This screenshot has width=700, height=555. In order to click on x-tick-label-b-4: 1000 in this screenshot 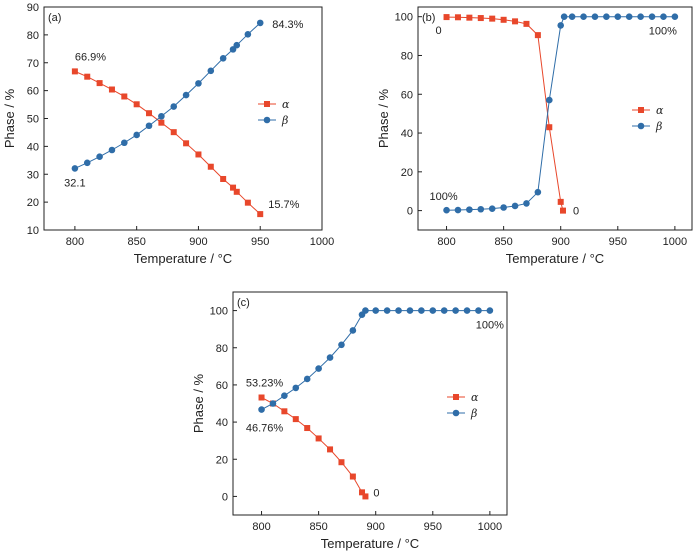, I will do `click(675, 242)`.